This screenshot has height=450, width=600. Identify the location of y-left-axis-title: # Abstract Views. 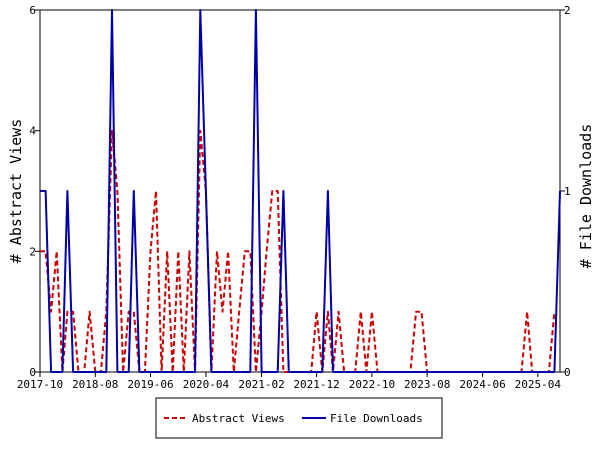
(16, 191).